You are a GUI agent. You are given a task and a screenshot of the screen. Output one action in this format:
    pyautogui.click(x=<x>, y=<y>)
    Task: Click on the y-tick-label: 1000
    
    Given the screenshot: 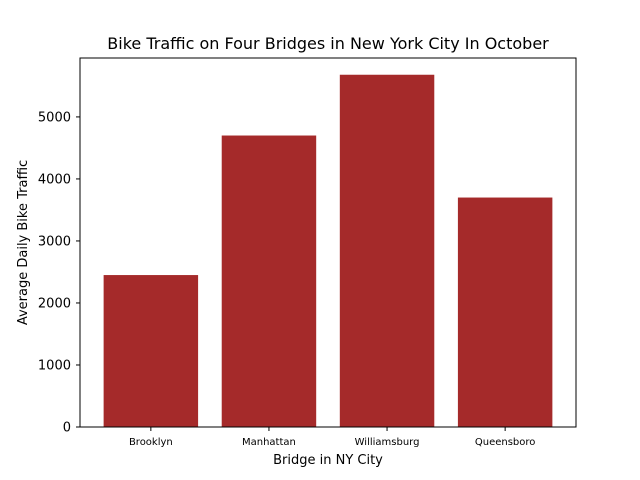 What is the action you would take?
    pyautogui.click(x=54, y=365)
    